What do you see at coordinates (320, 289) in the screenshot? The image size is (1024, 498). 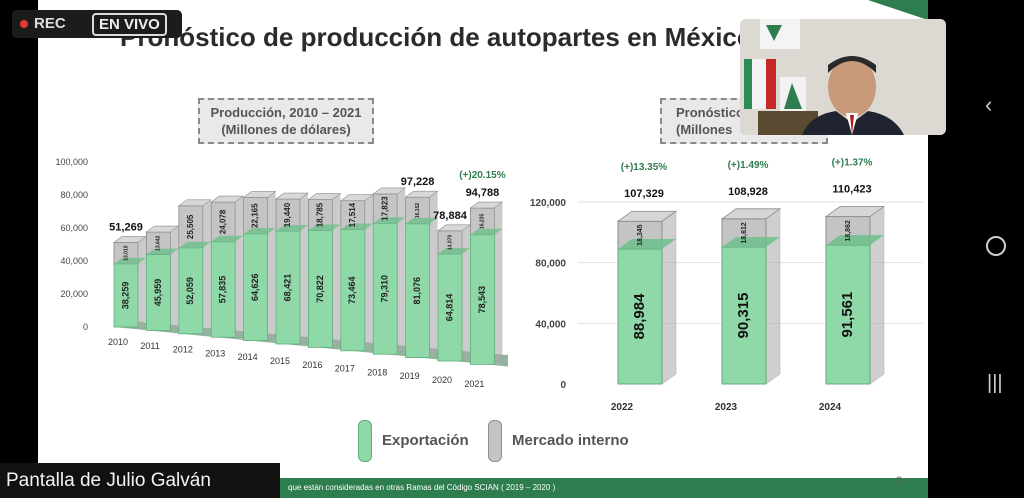 I see `export-value-label: 70,822` at bounding box center [320, 289].